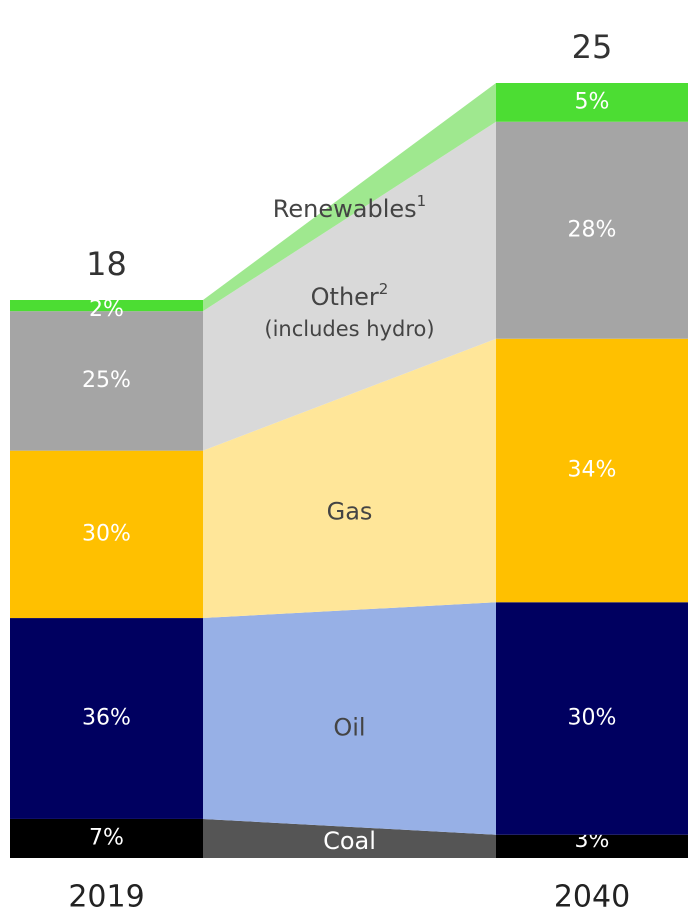 This screenshot has height=923, width=692. I want to click on series-name: Other, so click(345, 297).